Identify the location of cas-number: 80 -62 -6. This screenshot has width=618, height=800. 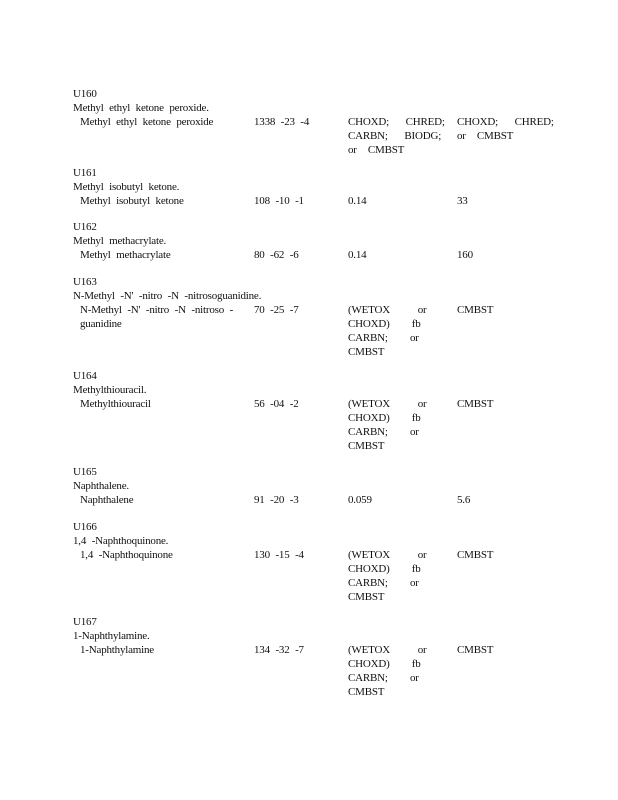
(276, 255).